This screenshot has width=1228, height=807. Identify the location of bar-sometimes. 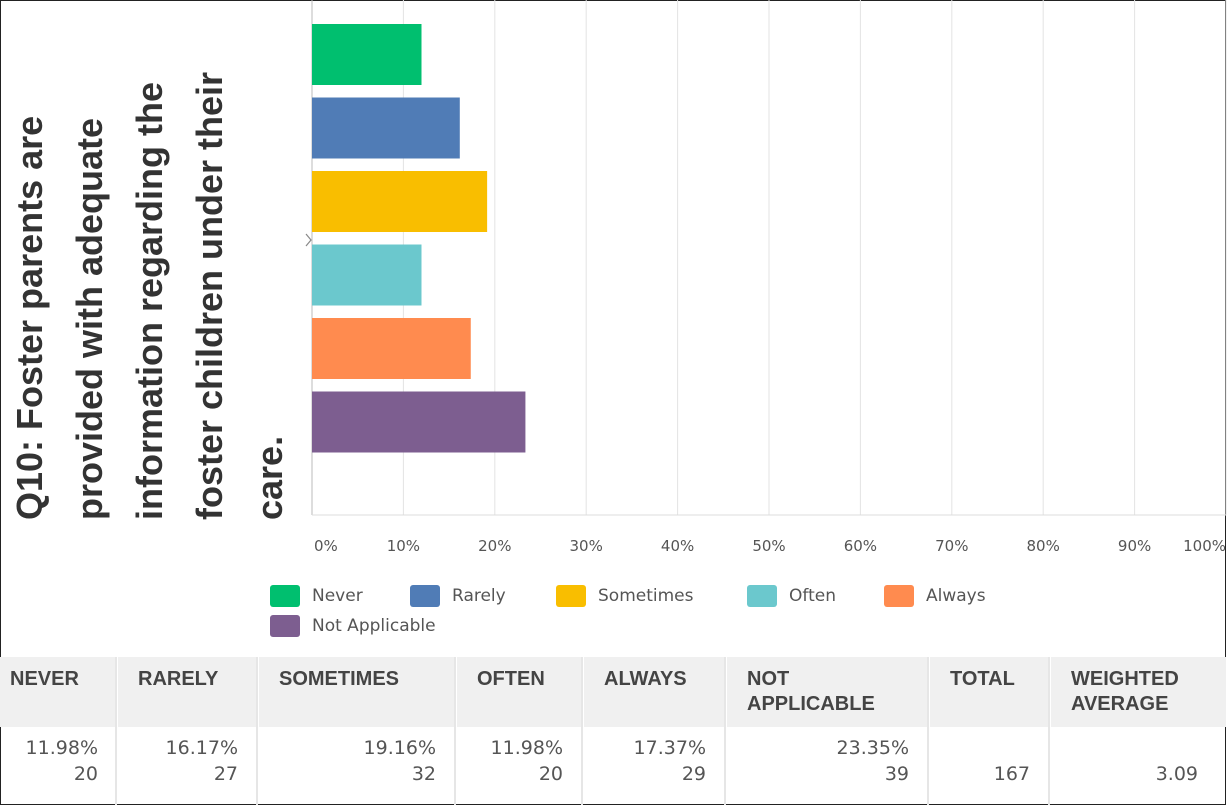
(400, 201).